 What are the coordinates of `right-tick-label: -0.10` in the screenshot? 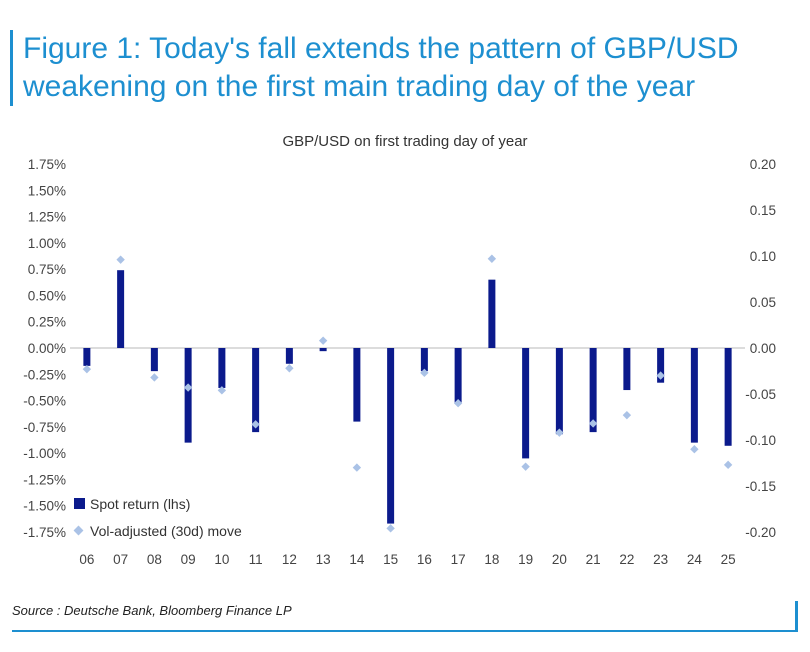 It's located at (760, 440).